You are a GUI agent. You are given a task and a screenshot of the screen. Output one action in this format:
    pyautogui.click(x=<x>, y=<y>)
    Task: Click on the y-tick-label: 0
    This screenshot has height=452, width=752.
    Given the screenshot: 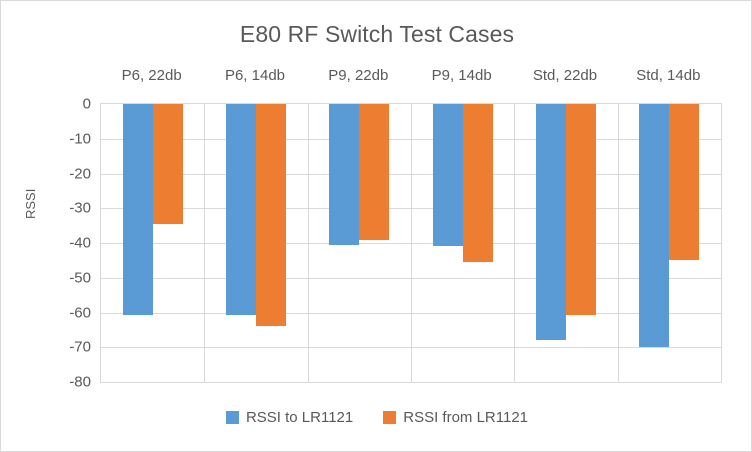 What is the action you would take?
    pyautogui.click(x=86, y=104)
    